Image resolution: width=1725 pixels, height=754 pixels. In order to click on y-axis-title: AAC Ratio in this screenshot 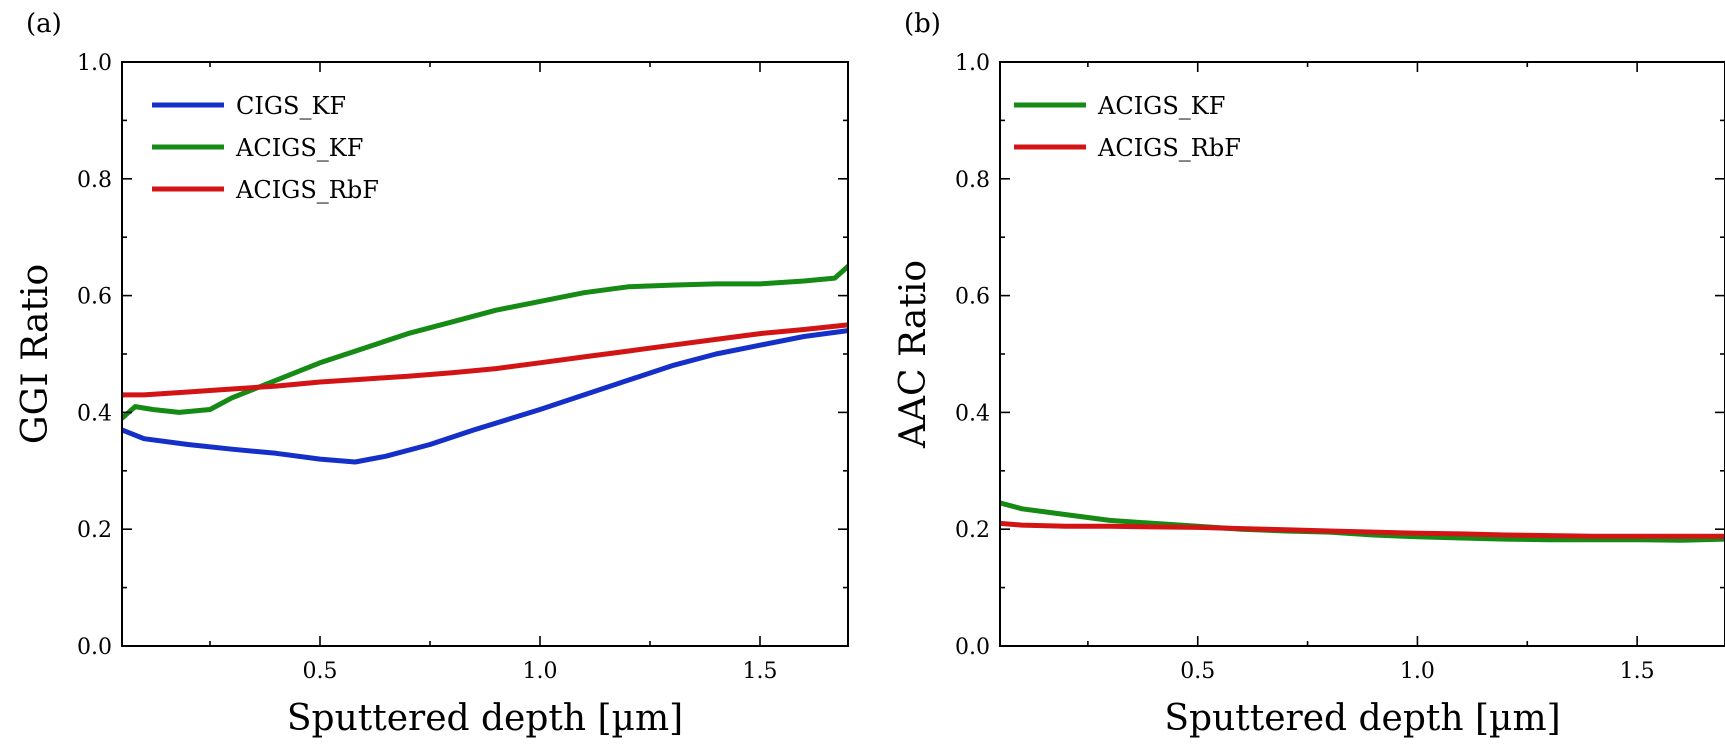, I will do `click(913, 354)`.